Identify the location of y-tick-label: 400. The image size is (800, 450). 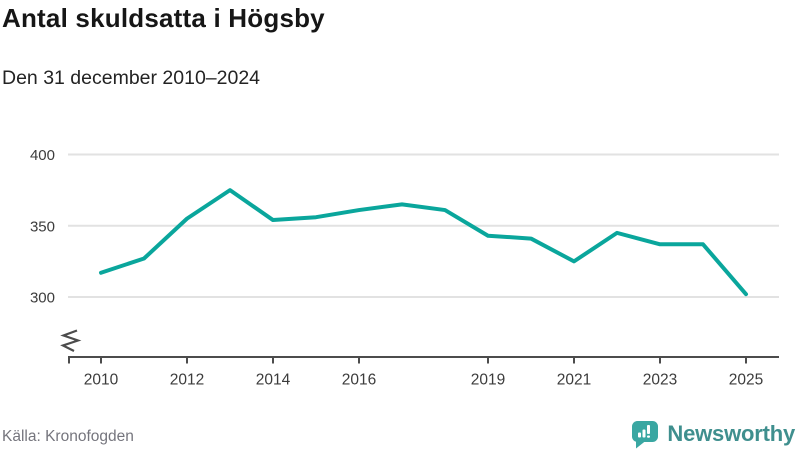
(42, 155).